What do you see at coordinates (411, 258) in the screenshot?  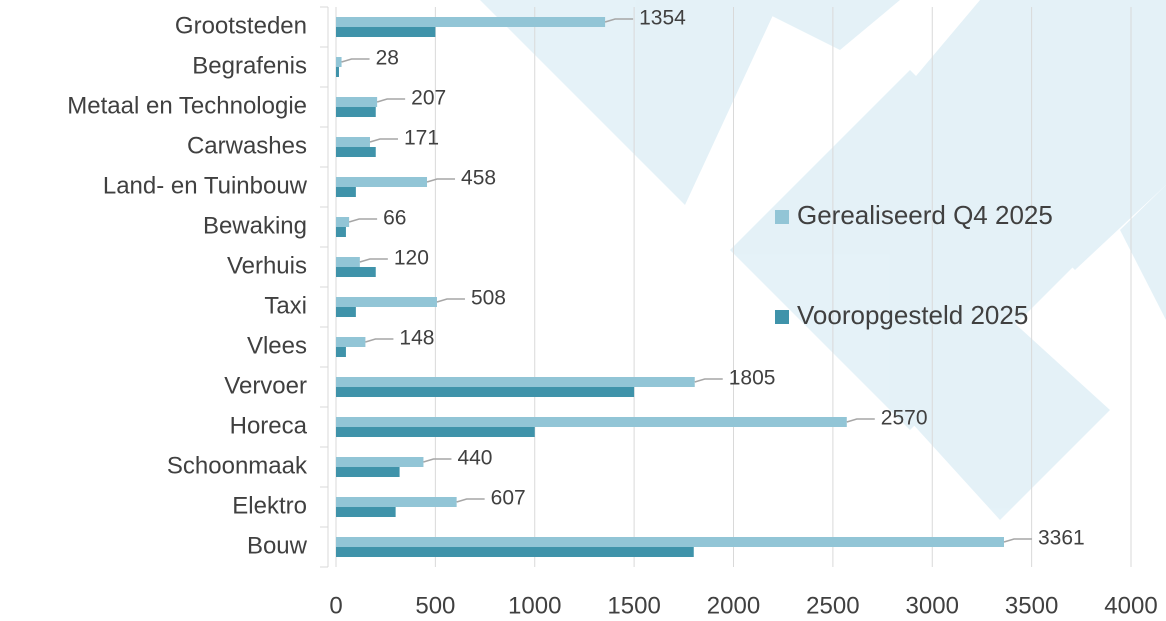 I see `data-label: 120` at bounding box center [411, 258].